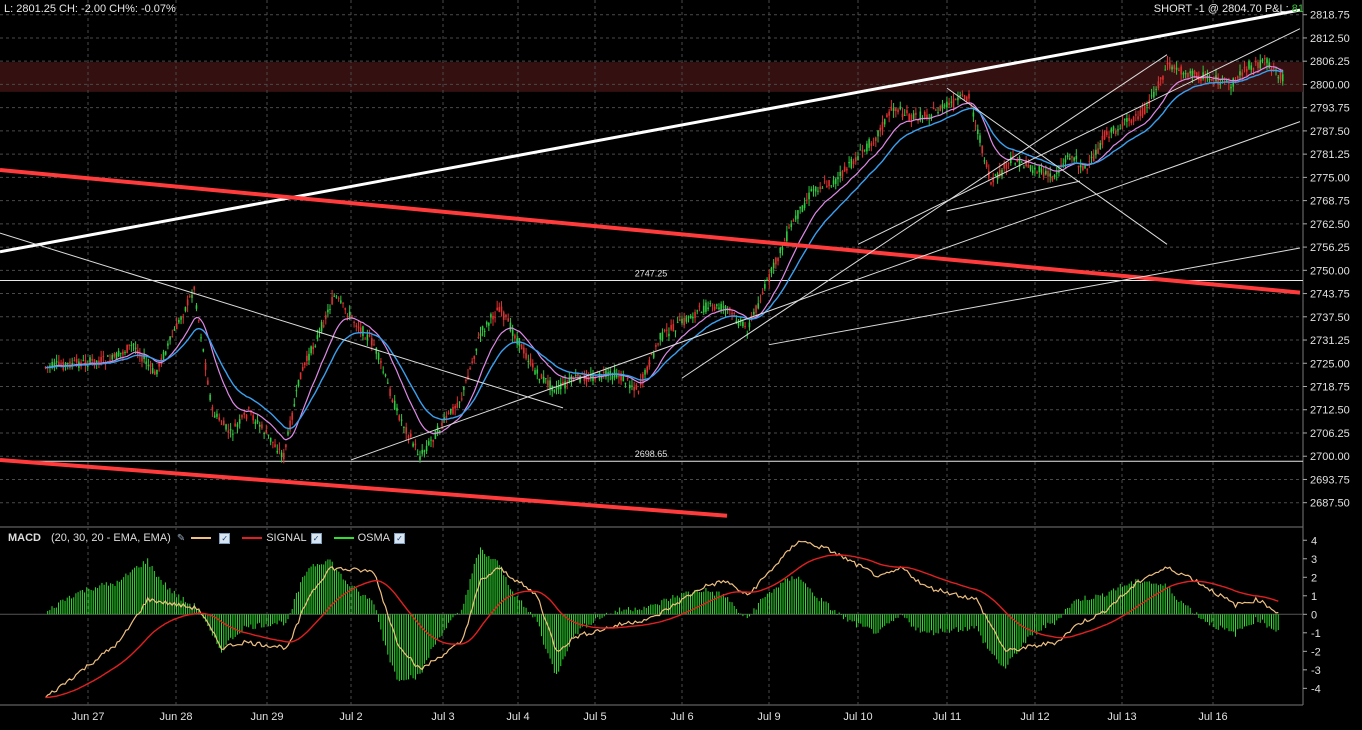  What do you see at coordinates (399, 538) in the screenshot?
I see `osma-checkbox: ✓` at bounding box center [399, 538].